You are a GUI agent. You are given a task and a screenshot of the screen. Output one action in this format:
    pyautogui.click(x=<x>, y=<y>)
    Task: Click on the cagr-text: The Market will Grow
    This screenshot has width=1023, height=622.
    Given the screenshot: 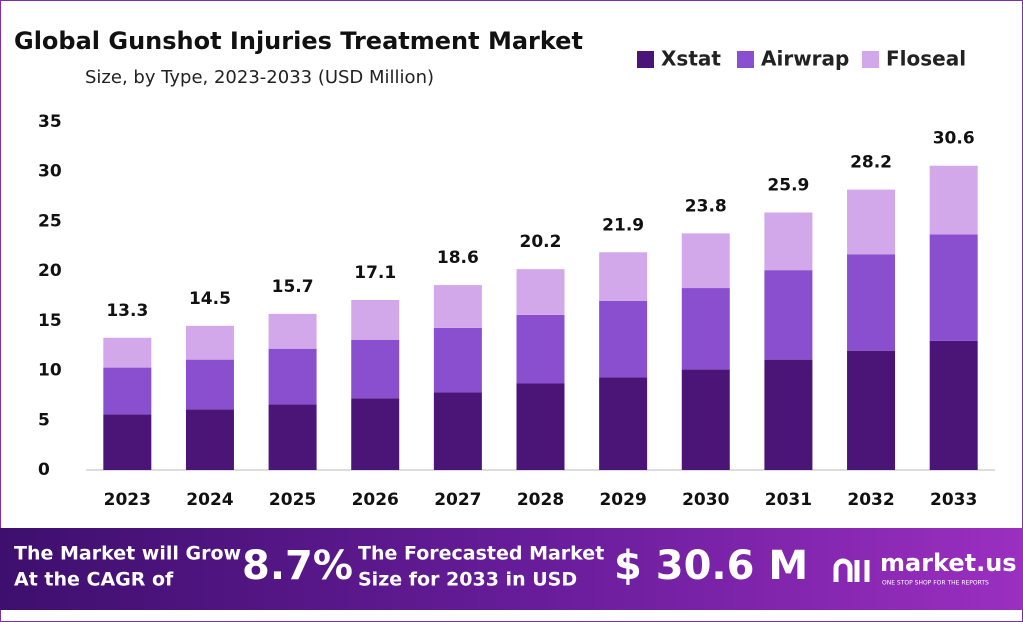 What is the action you would take?
    pyautogui.click(x=127, y=554)
    